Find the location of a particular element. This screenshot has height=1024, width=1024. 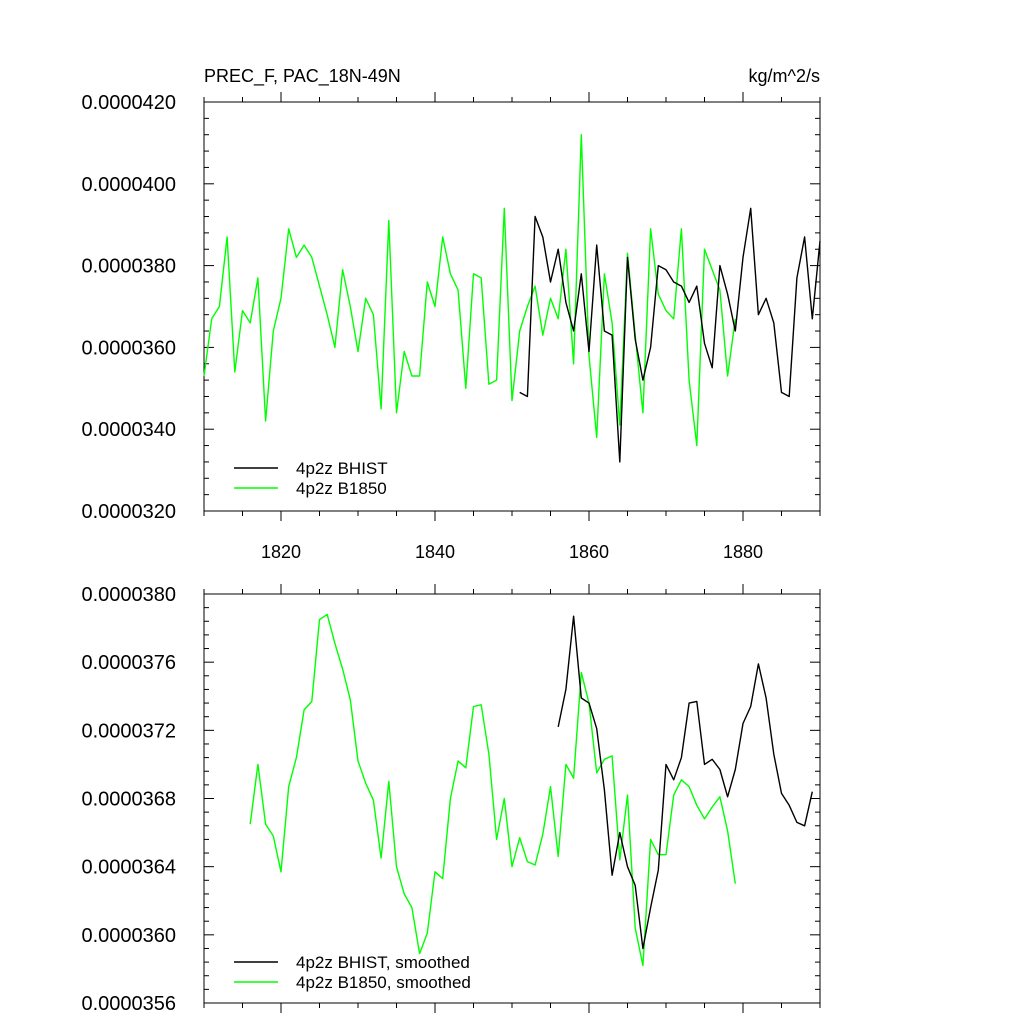

y-tick-label: 0.0000400 is located at coordinates (128, 185).